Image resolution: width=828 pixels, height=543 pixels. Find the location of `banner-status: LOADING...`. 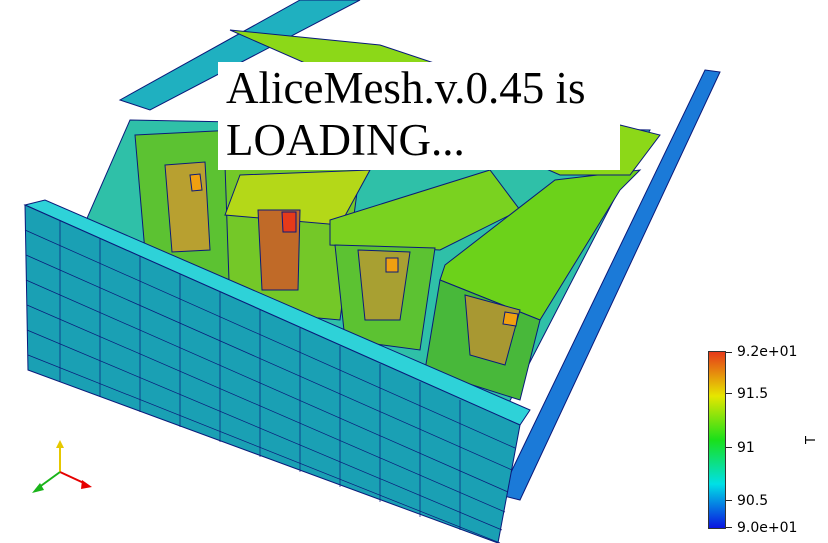

banner-status: LOADING... is located at coordinates (345, 140).